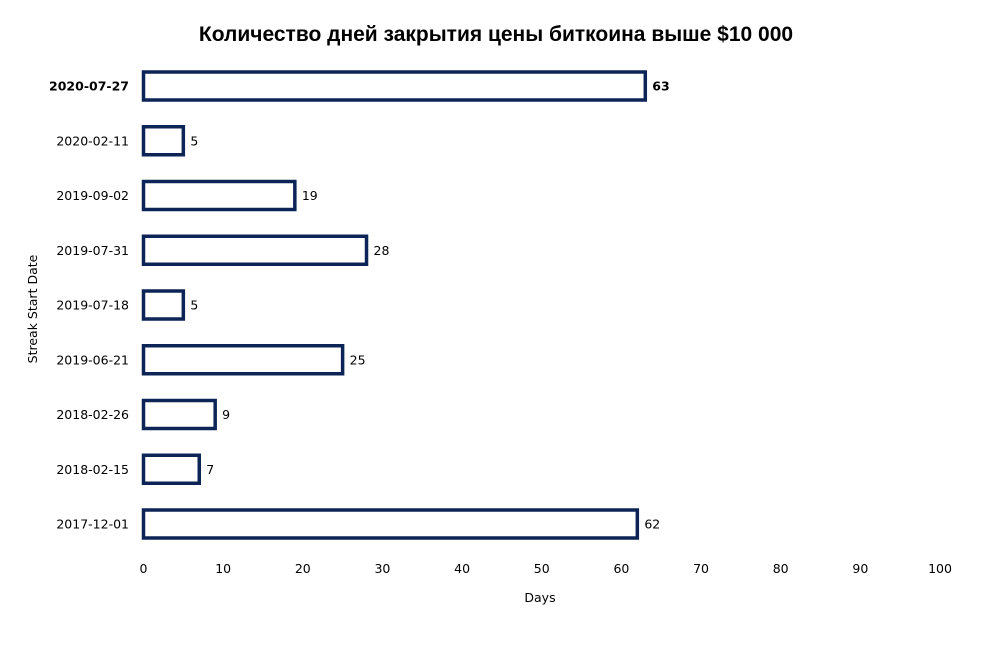  Describe the element at coordinates (303, 568) in the screenshot. I see `x-tick-label: 20` at that location.